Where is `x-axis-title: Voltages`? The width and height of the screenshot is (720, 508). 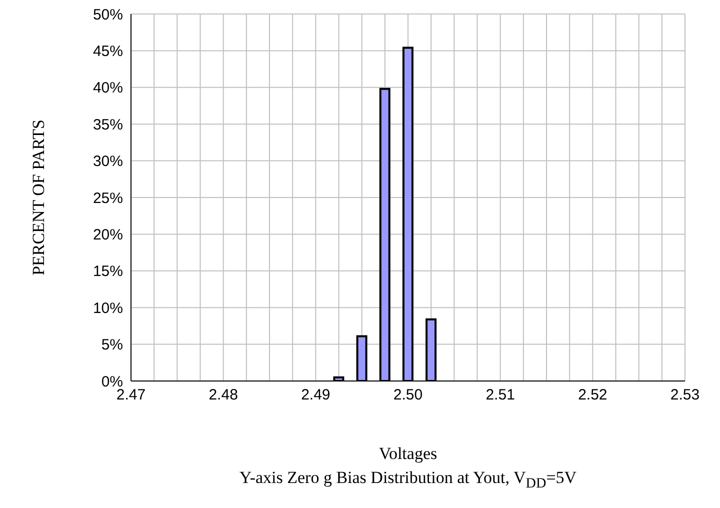 x-axis-title: Voltages is located at coordinates (408, 454).